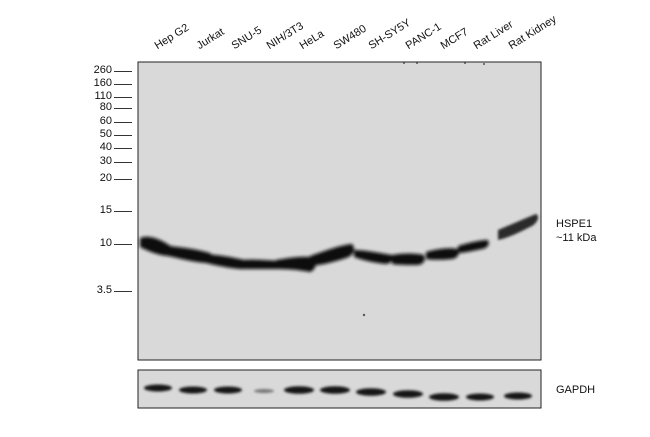  Describe the element at coordinates (103, 96) in the screenshot. I see `mw-label-110: 110` at that location.